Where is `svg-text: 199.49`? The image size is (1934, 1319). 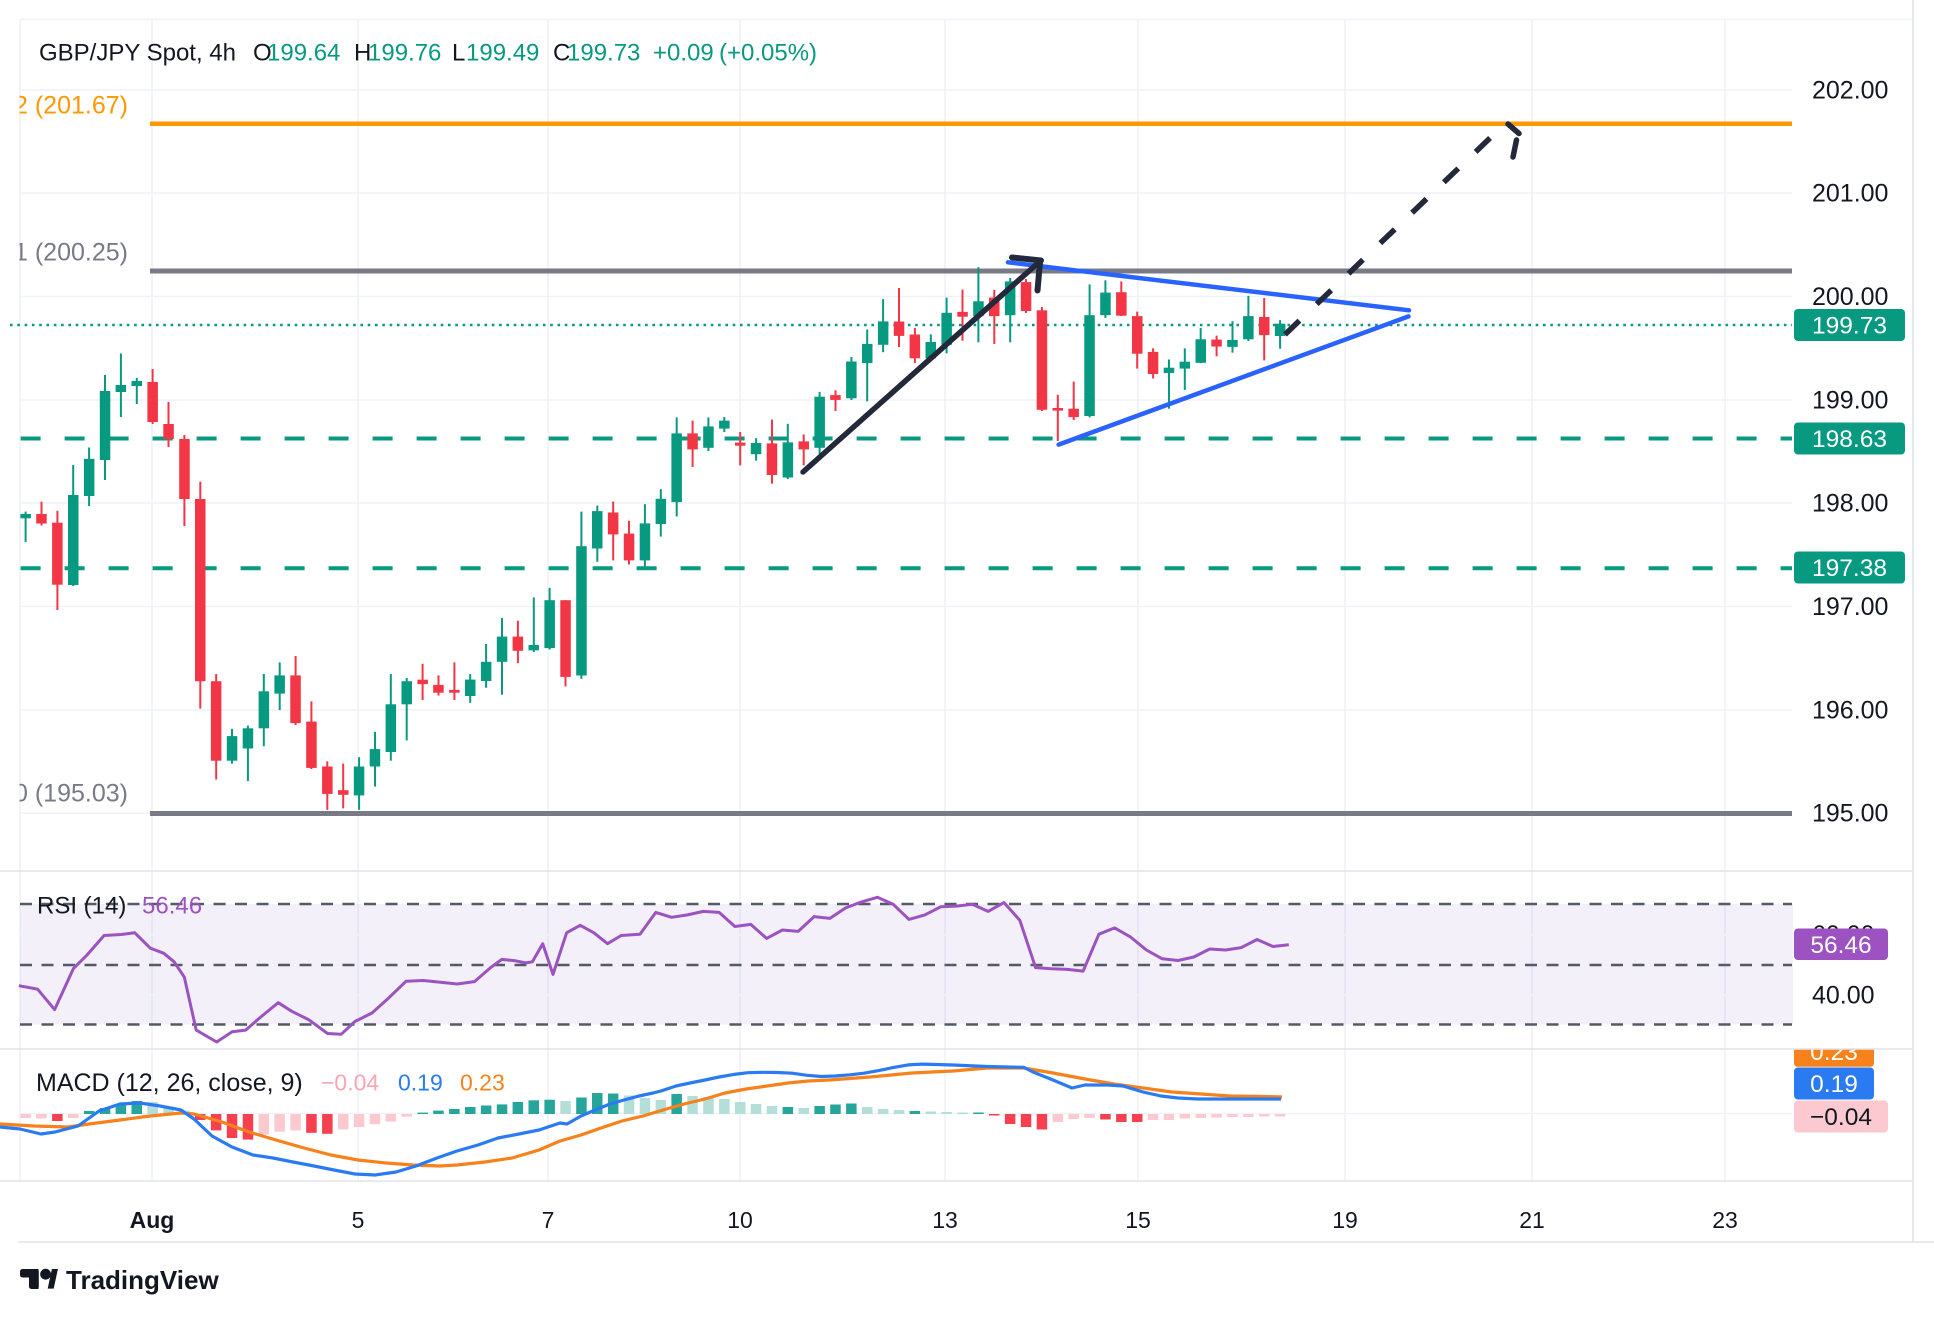
svg-text: 199.49 is located at coordinates (502, 53).